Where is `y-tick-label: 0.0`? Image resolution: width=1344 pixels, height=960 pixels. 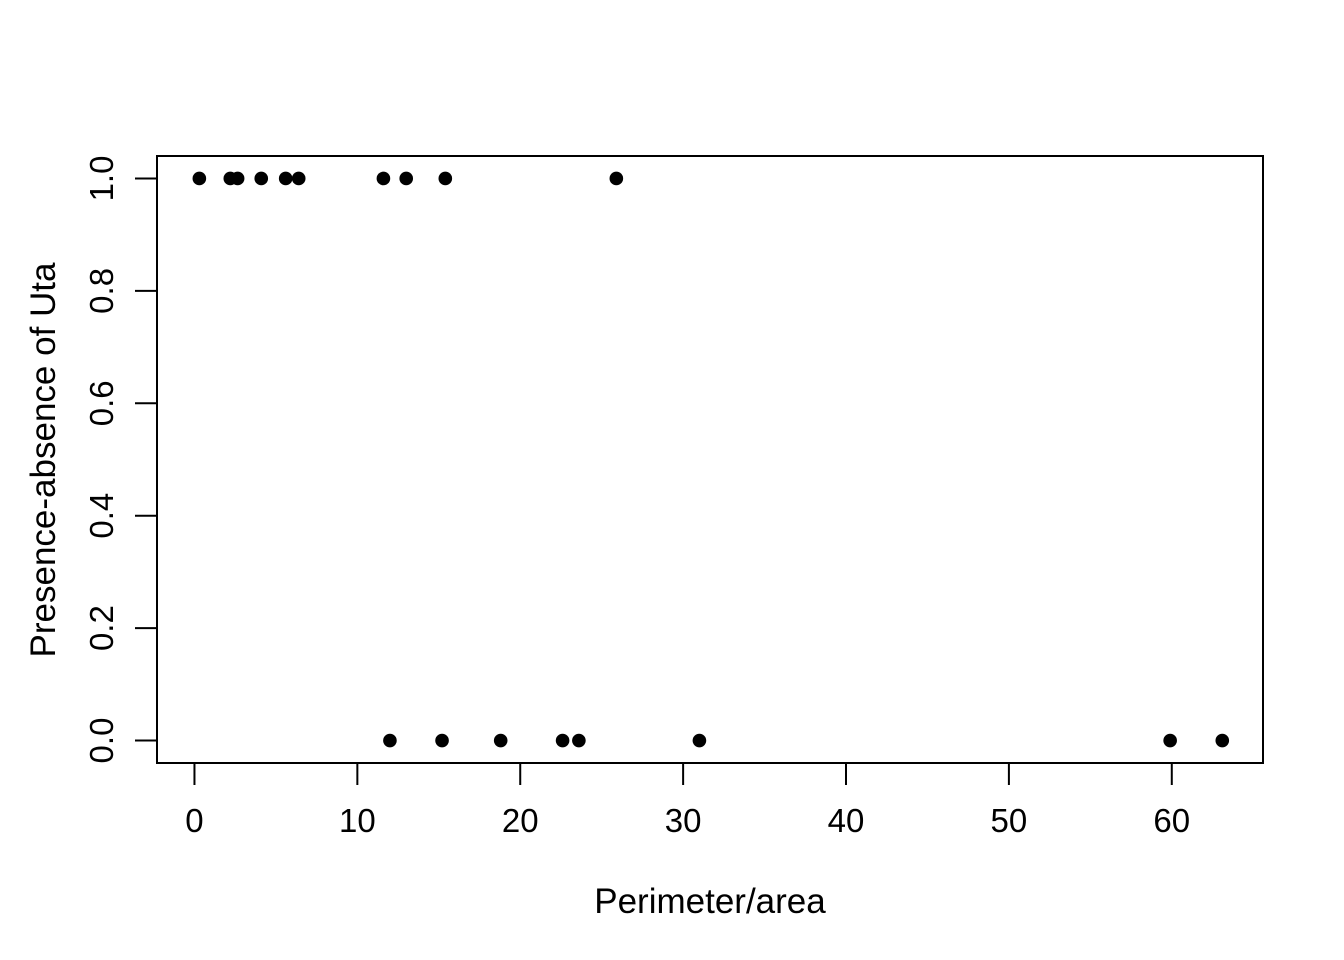
y-tick-label: 0.0 is located at coordinates (101, 741).